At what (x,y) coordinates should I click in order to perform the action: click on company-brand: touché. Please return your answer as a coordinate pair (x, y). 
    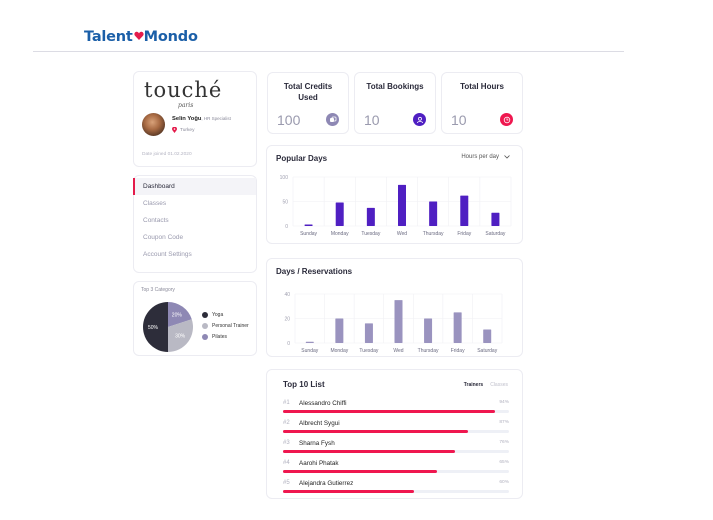
    Looking at the image, I should click on (183, 90).